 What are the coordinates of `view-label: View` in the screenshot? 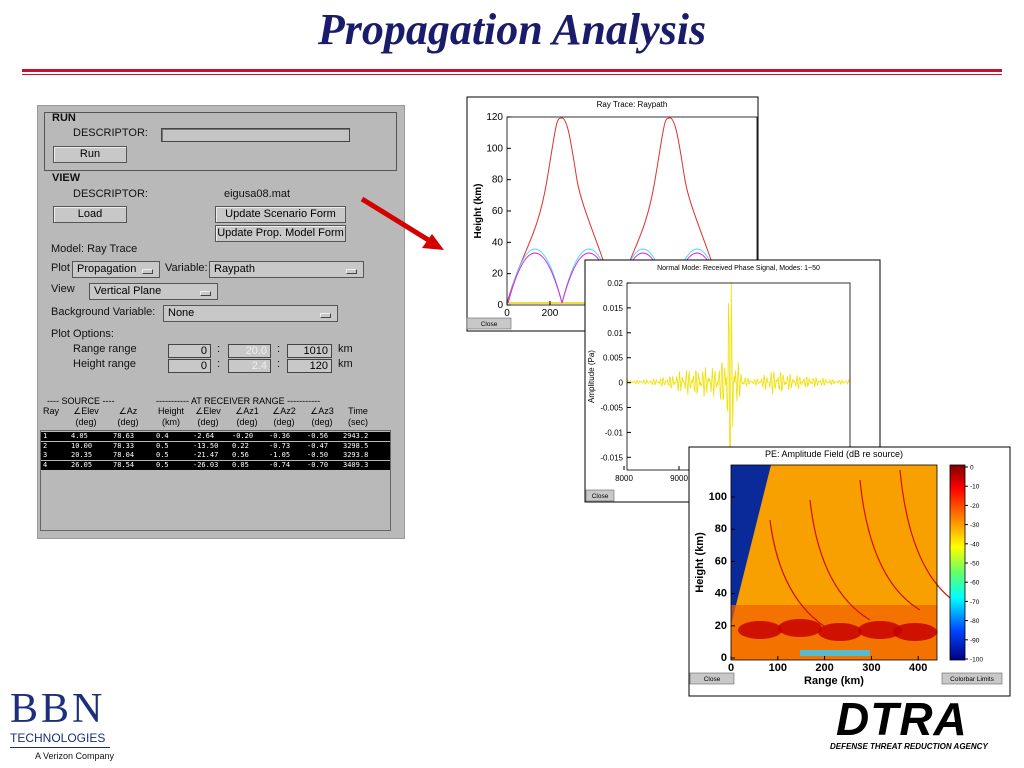 It's located at (63, 289).